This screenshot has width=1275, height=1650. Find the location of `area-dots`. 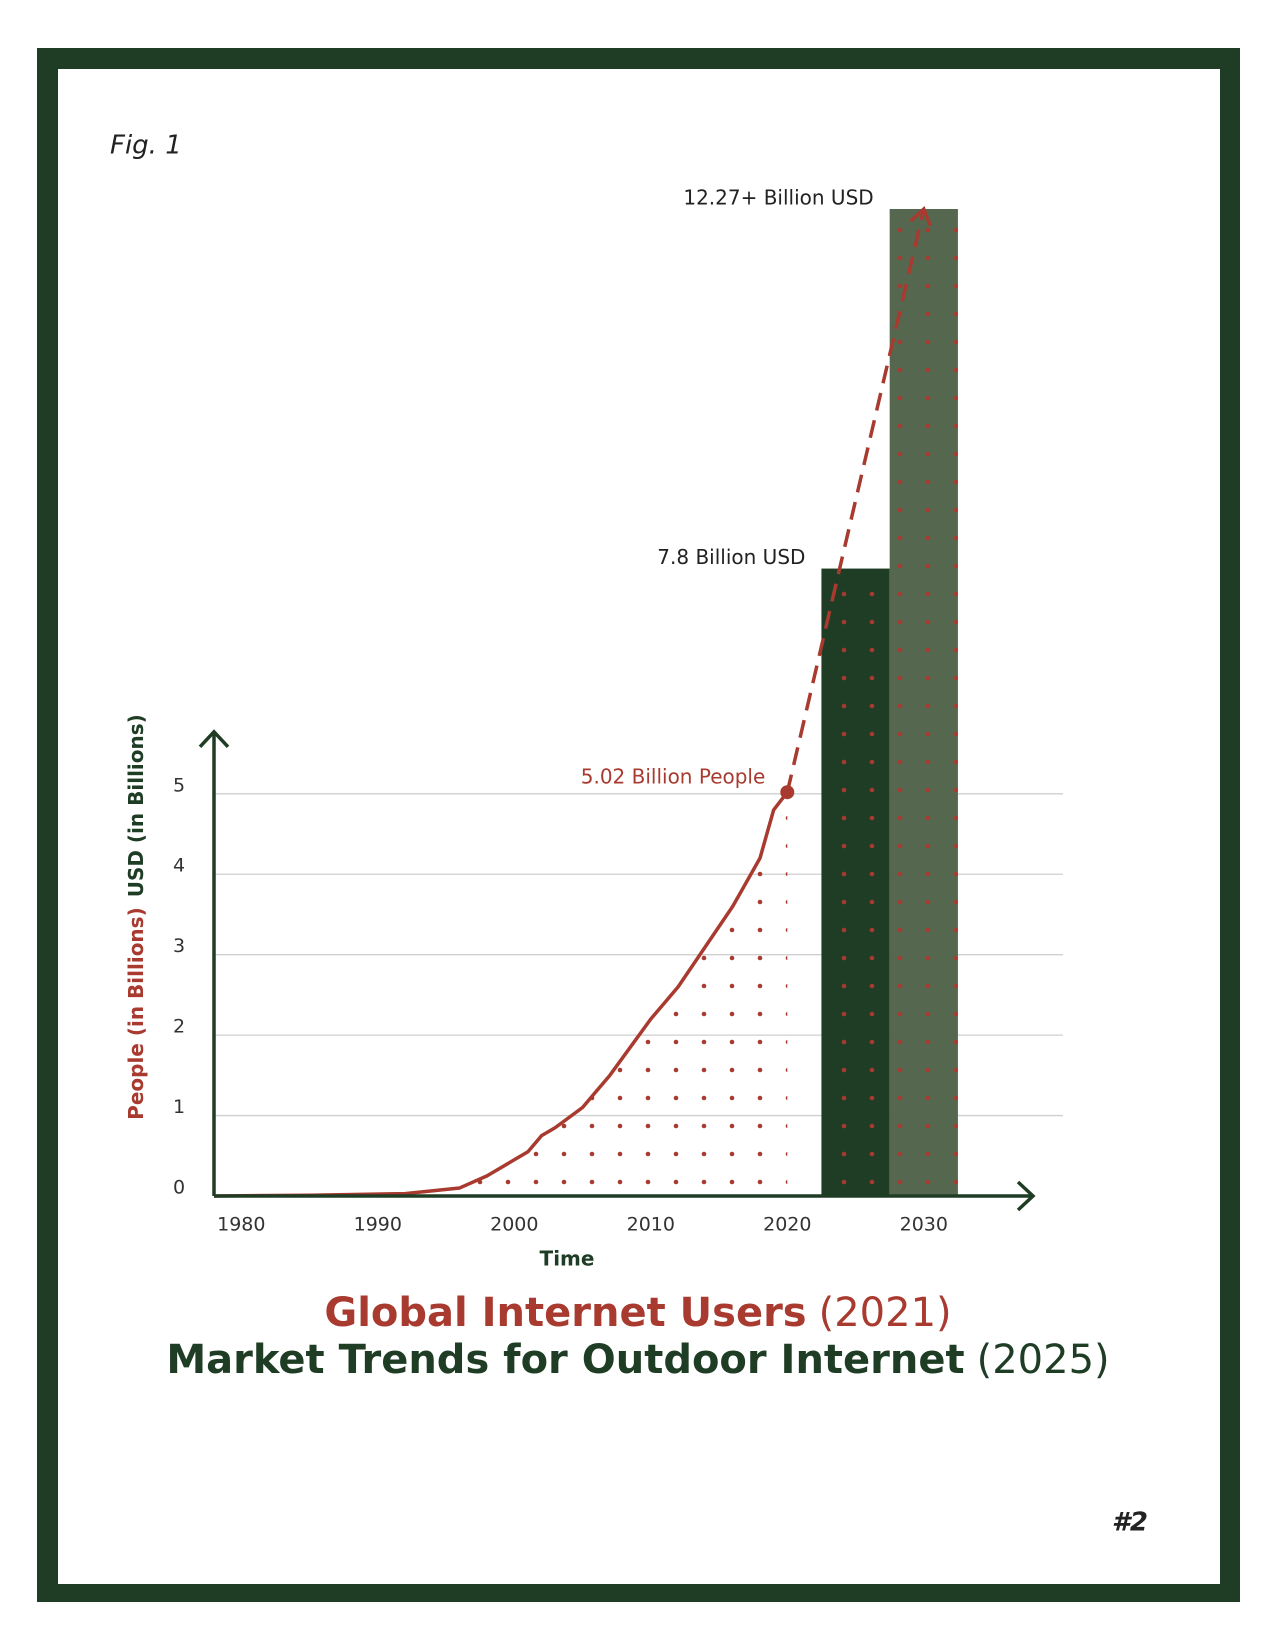

area-dots is located at coordinates (501, 994).